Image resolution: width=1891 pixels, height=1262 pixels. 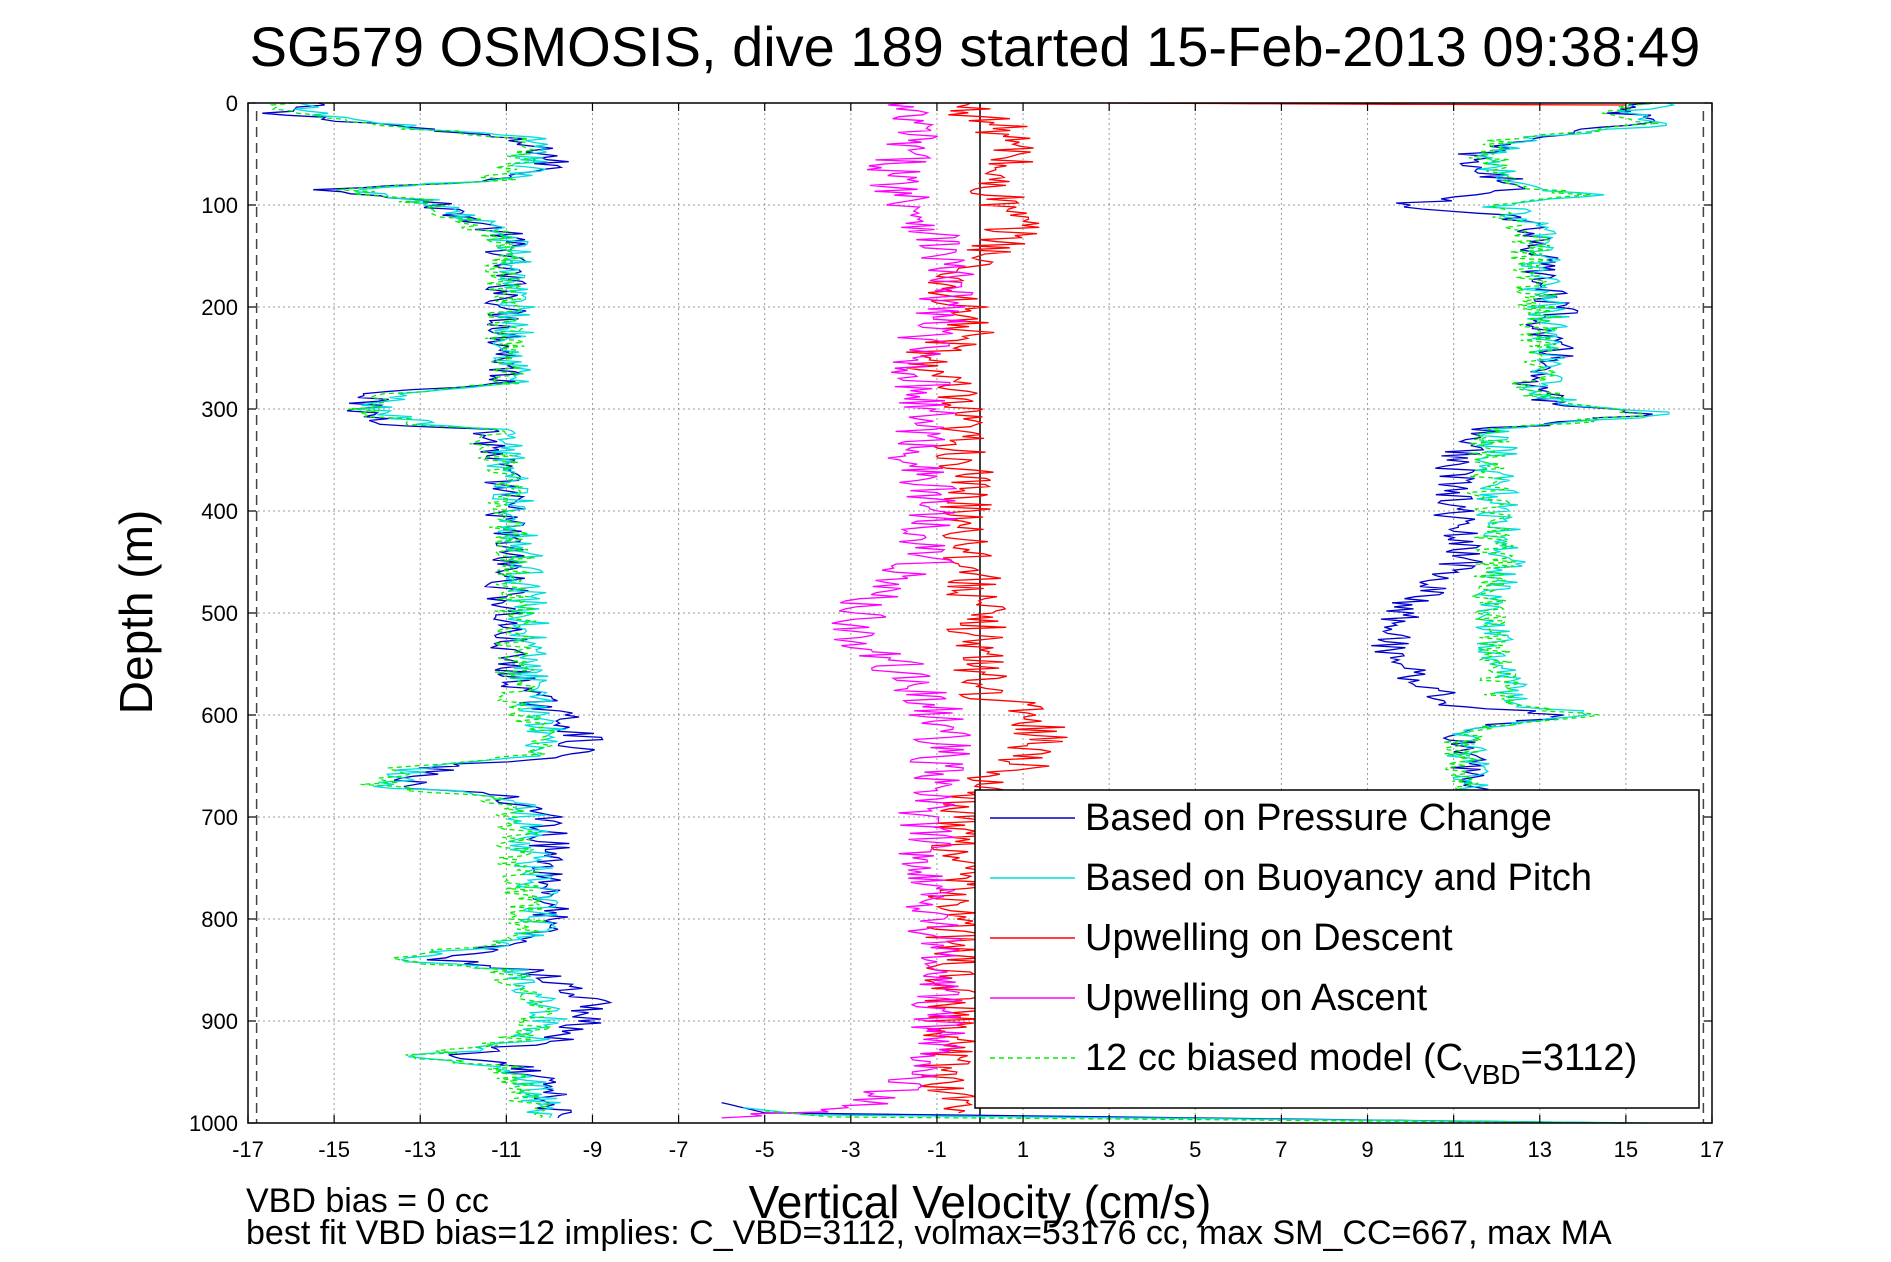 I want to click on x-axis-label: Vertical Velocity (cm/s), so click(x=980, y=1202).